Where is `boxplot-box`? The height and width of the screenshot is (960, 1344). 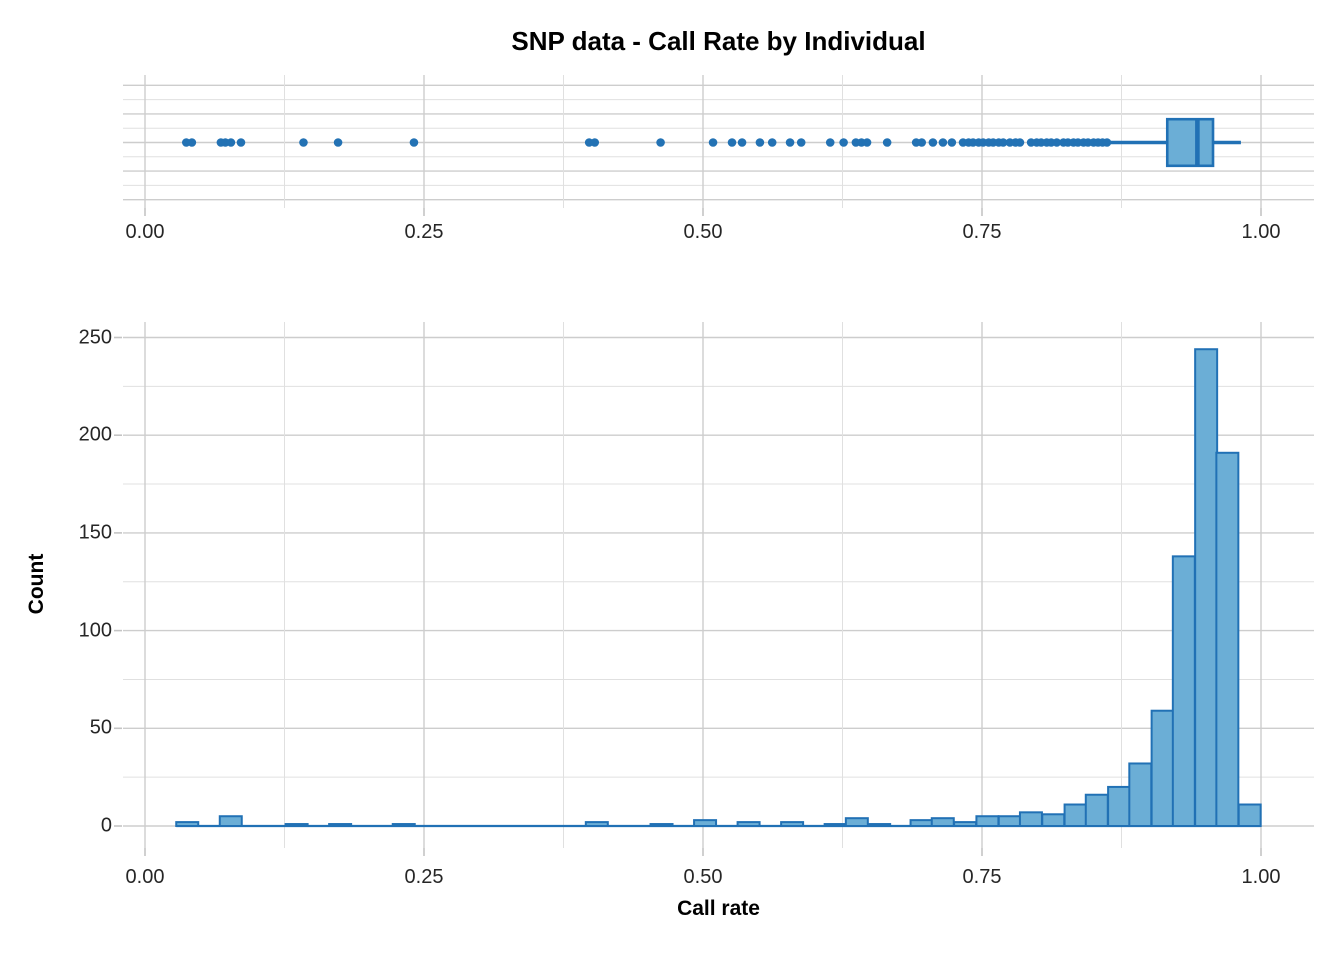 boxplot-box is located at coordinates (1190, 142).